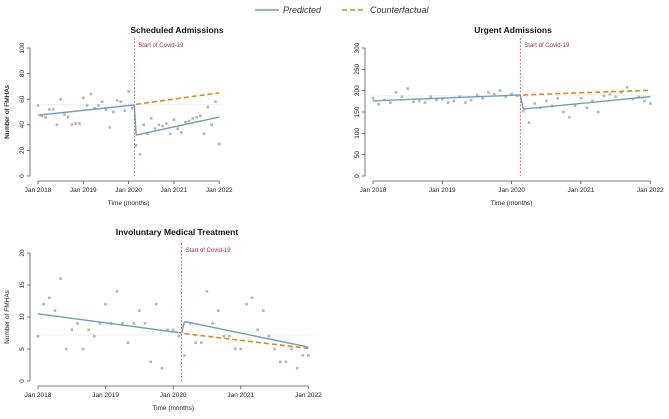 The image size is (669, 419). What do you see at coordinates (302, 10) in the screenshot?
I see `legend-predicted-label: Predicted` at bounding box center [302, 10].